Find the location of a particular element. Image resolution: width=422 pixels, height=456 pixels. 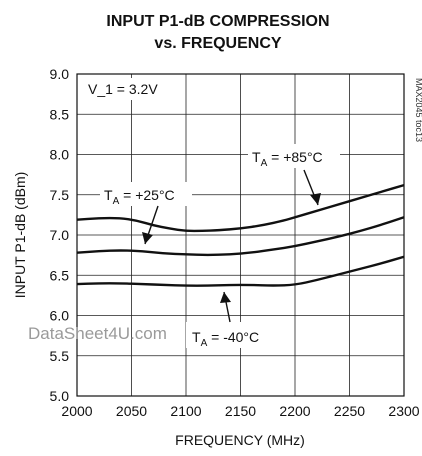

condition-label: V_1 = 3.2V is located at coordinates (123, 89).